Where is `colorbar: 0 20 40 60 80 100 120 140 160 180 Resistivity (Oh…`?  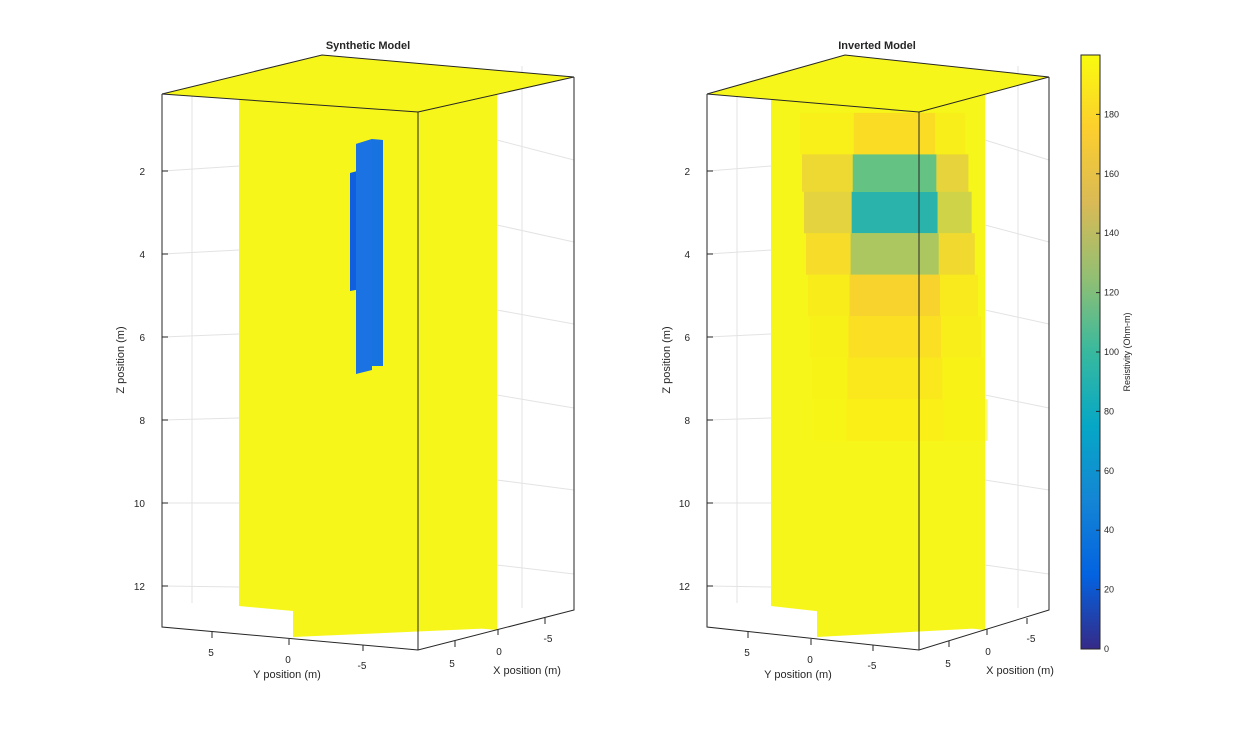 colorbar: 0 20 40 60 80 100 120 140 160 180 Resistivity (Oh… is located at coordinates (1106, 354).